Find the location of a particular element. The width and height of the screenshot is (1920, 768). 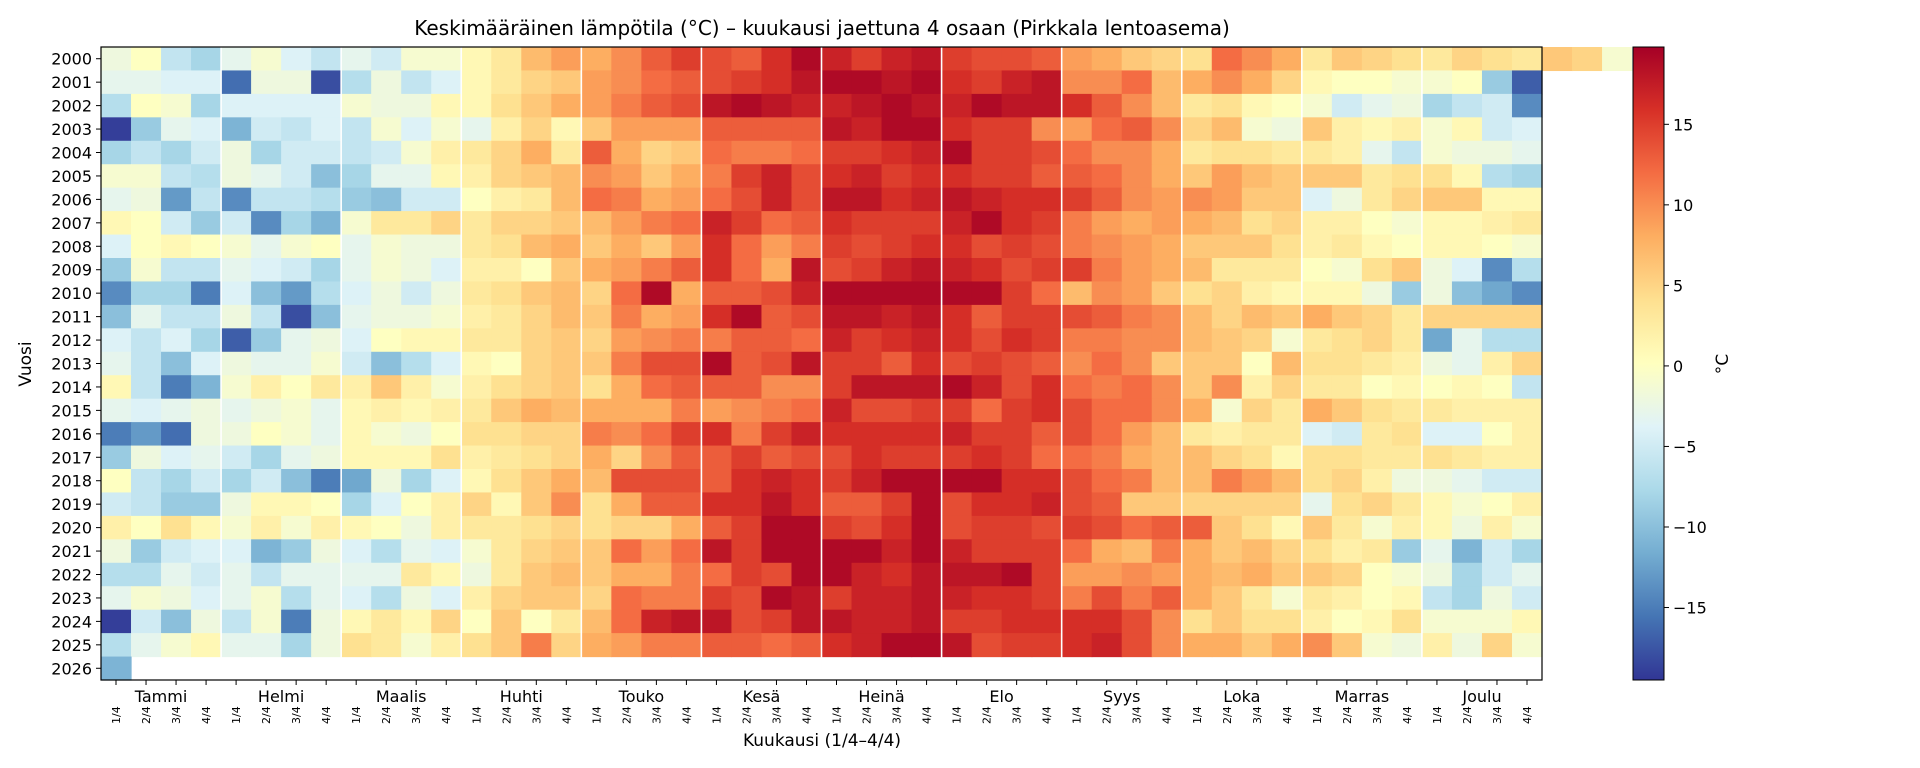

x-tick-quarter-label: 1/4 is located at coordinates (1077, 715).